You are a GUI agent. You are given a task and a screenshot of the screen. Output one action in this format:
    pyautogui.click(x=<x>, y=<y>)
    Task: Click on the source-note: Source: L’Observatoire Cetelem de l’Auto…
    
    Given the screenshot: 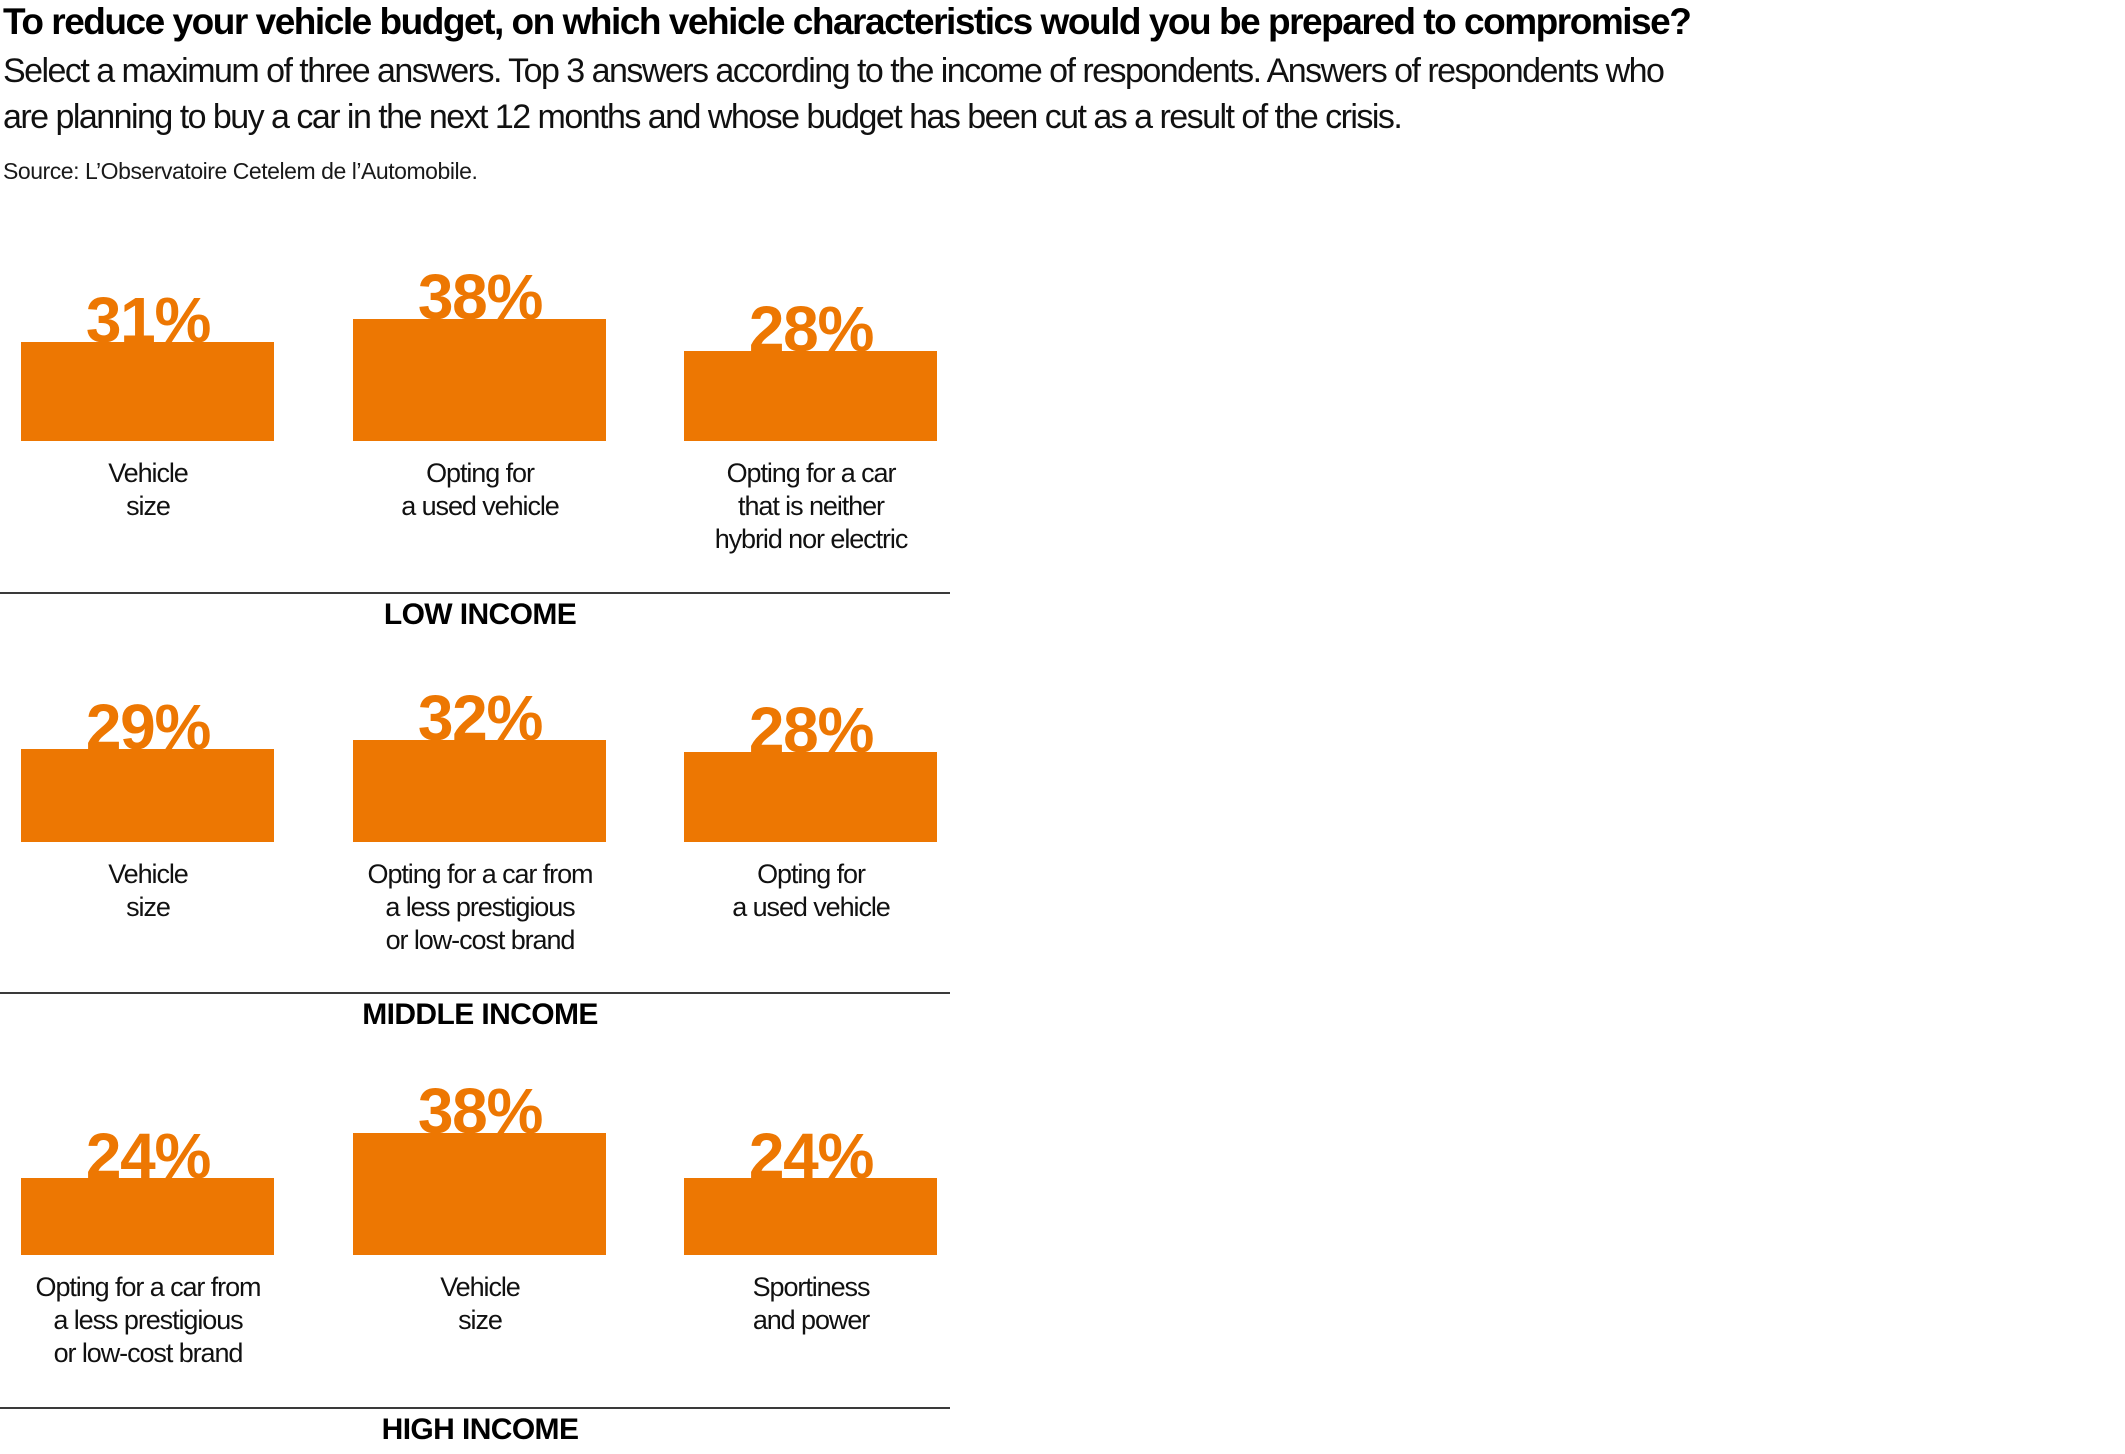 What is the action you would take?
    pyautogui.click(x=240, y=171)
    